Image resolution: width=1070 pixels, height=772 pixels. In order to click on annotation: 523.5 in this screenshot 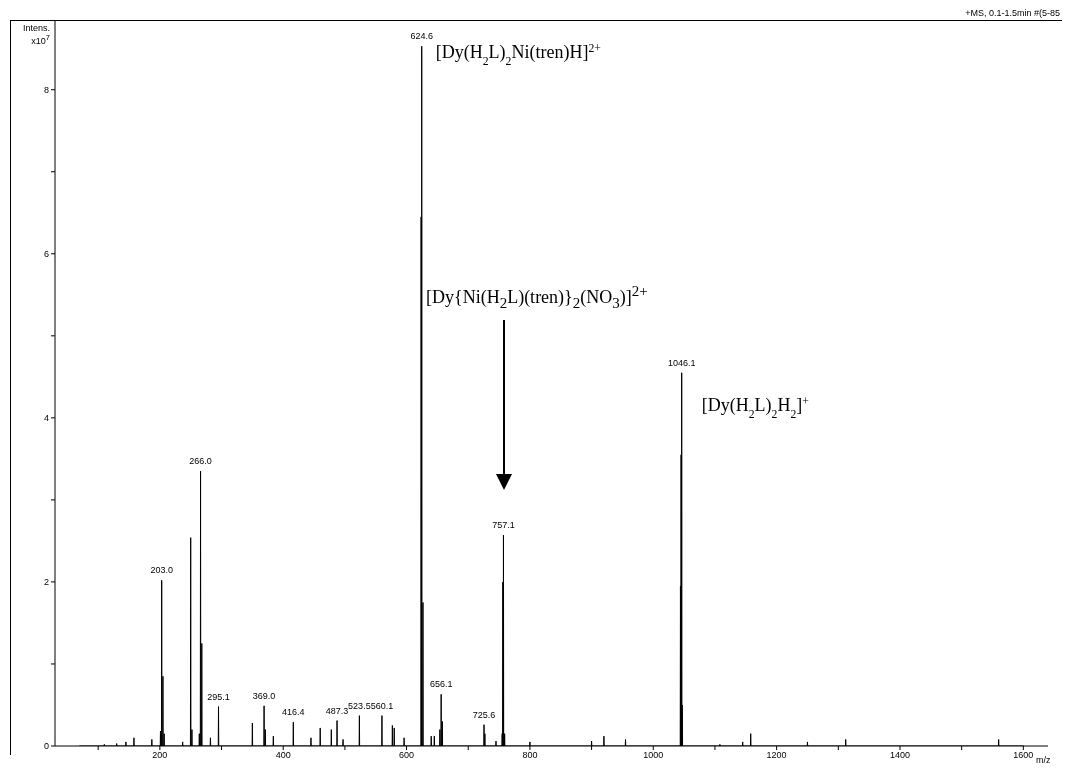, I will do `click(359, 705)`.